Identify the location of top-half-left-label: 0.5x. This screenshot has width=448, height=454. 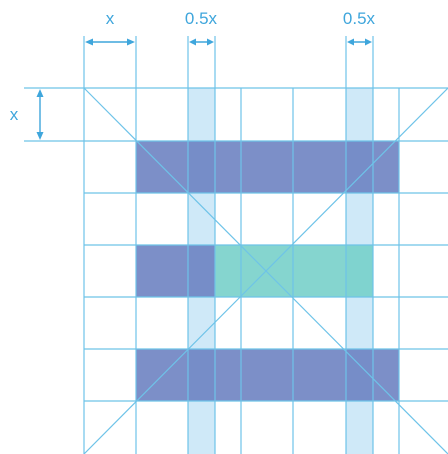
(201, 18).